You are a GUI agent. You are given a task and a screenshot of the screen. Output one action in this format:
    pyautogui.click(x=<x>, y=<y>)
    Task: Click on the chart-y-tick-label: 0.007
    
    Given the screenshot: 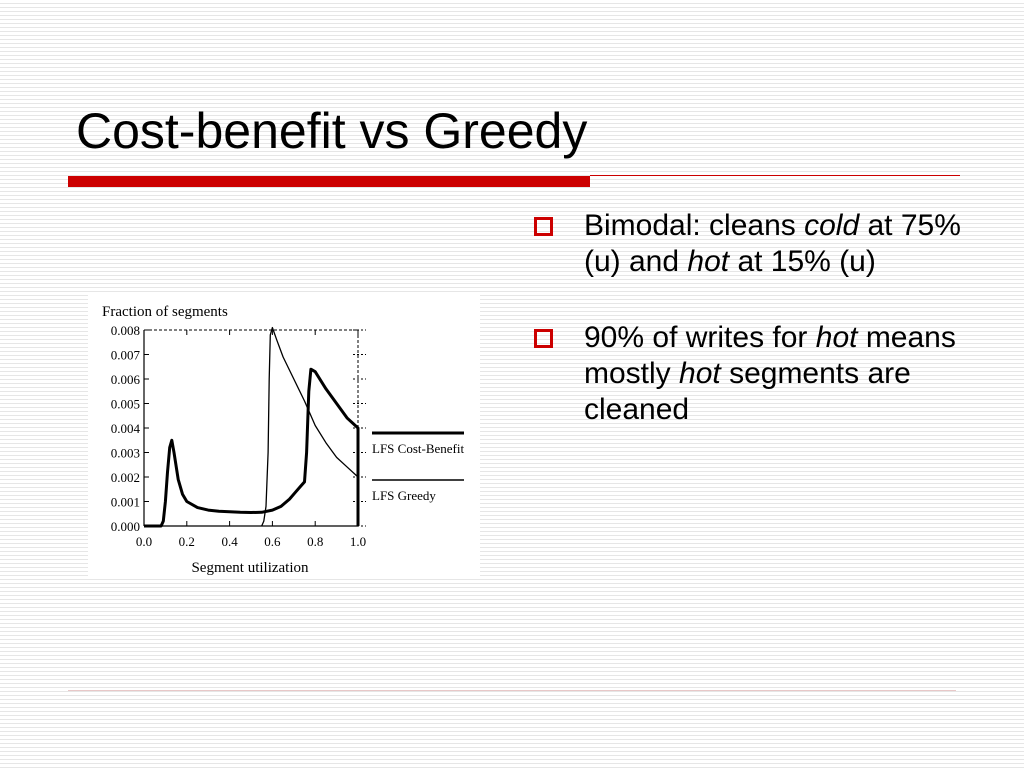 What is the action you would take?
    pyautogui.click(x=126, y=355)
    